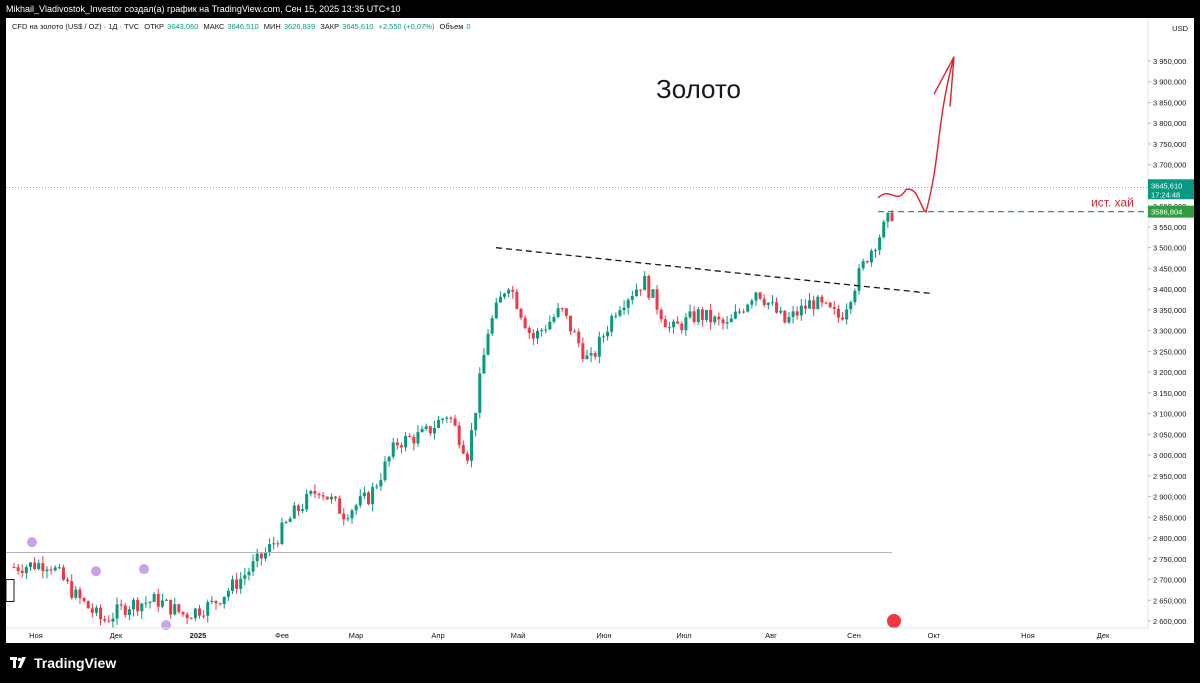  I want to click on price-tick-label: 3 450,000, so click(1169, 268).